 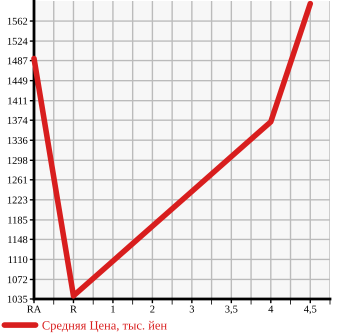 I want to click on y-tick-label: 1298, so click(x=18, y=160).